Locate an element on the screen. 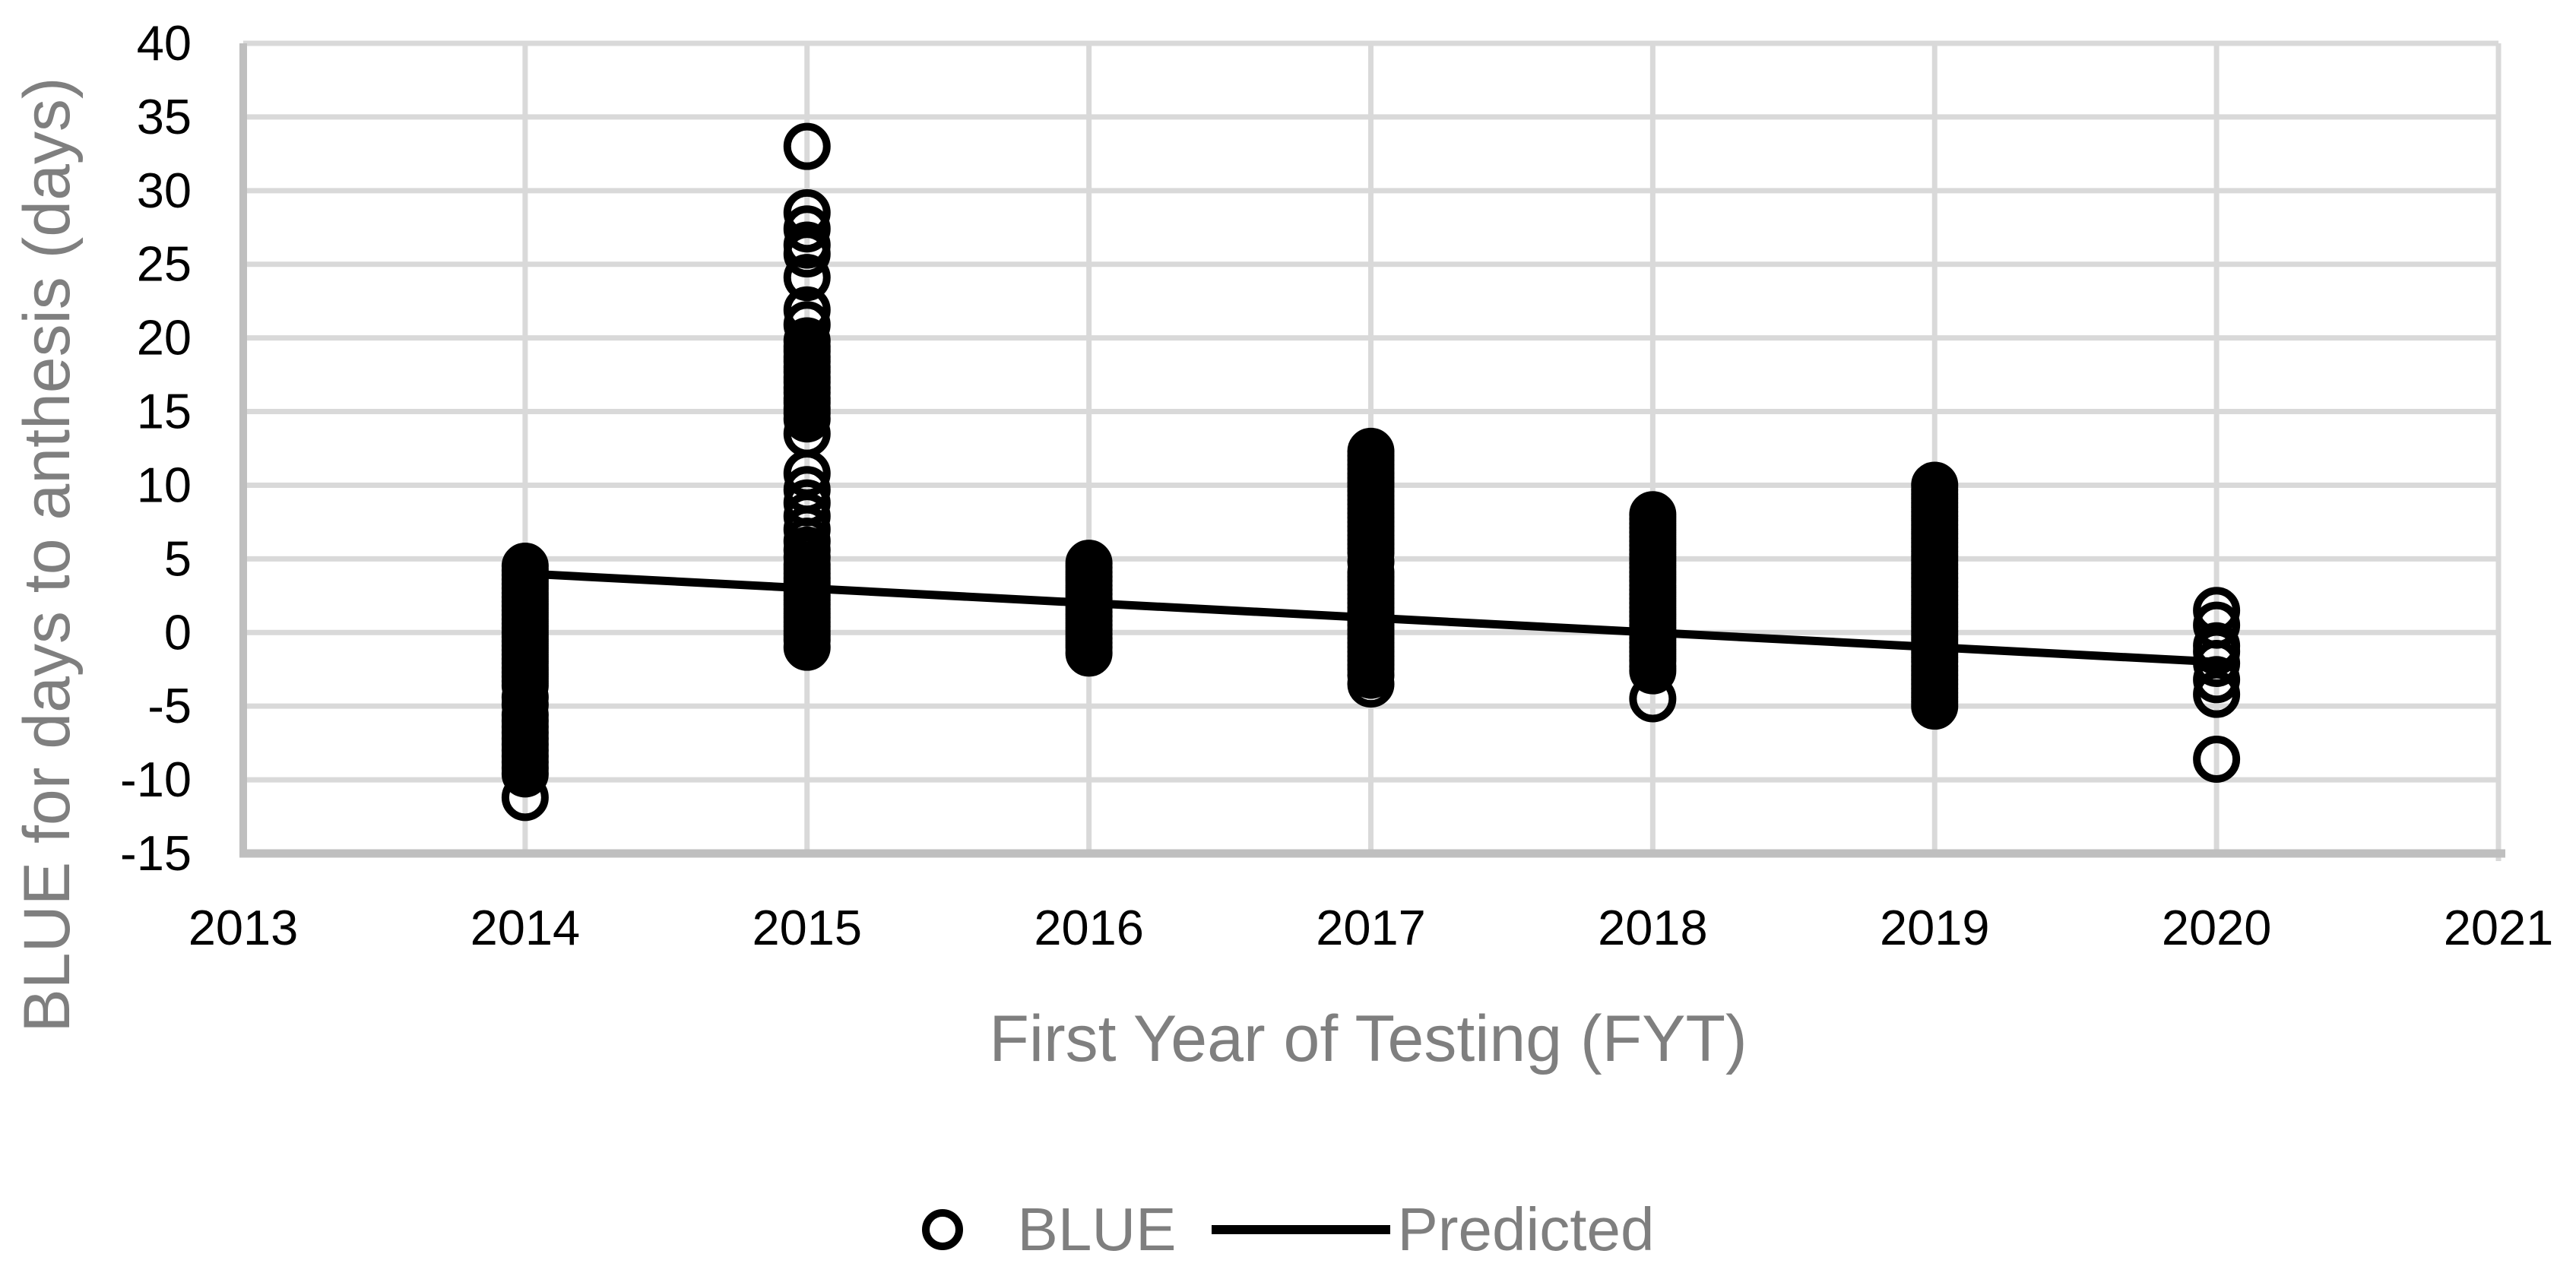  x-tick-label: 2017 is located at coordinates (1371, 927).